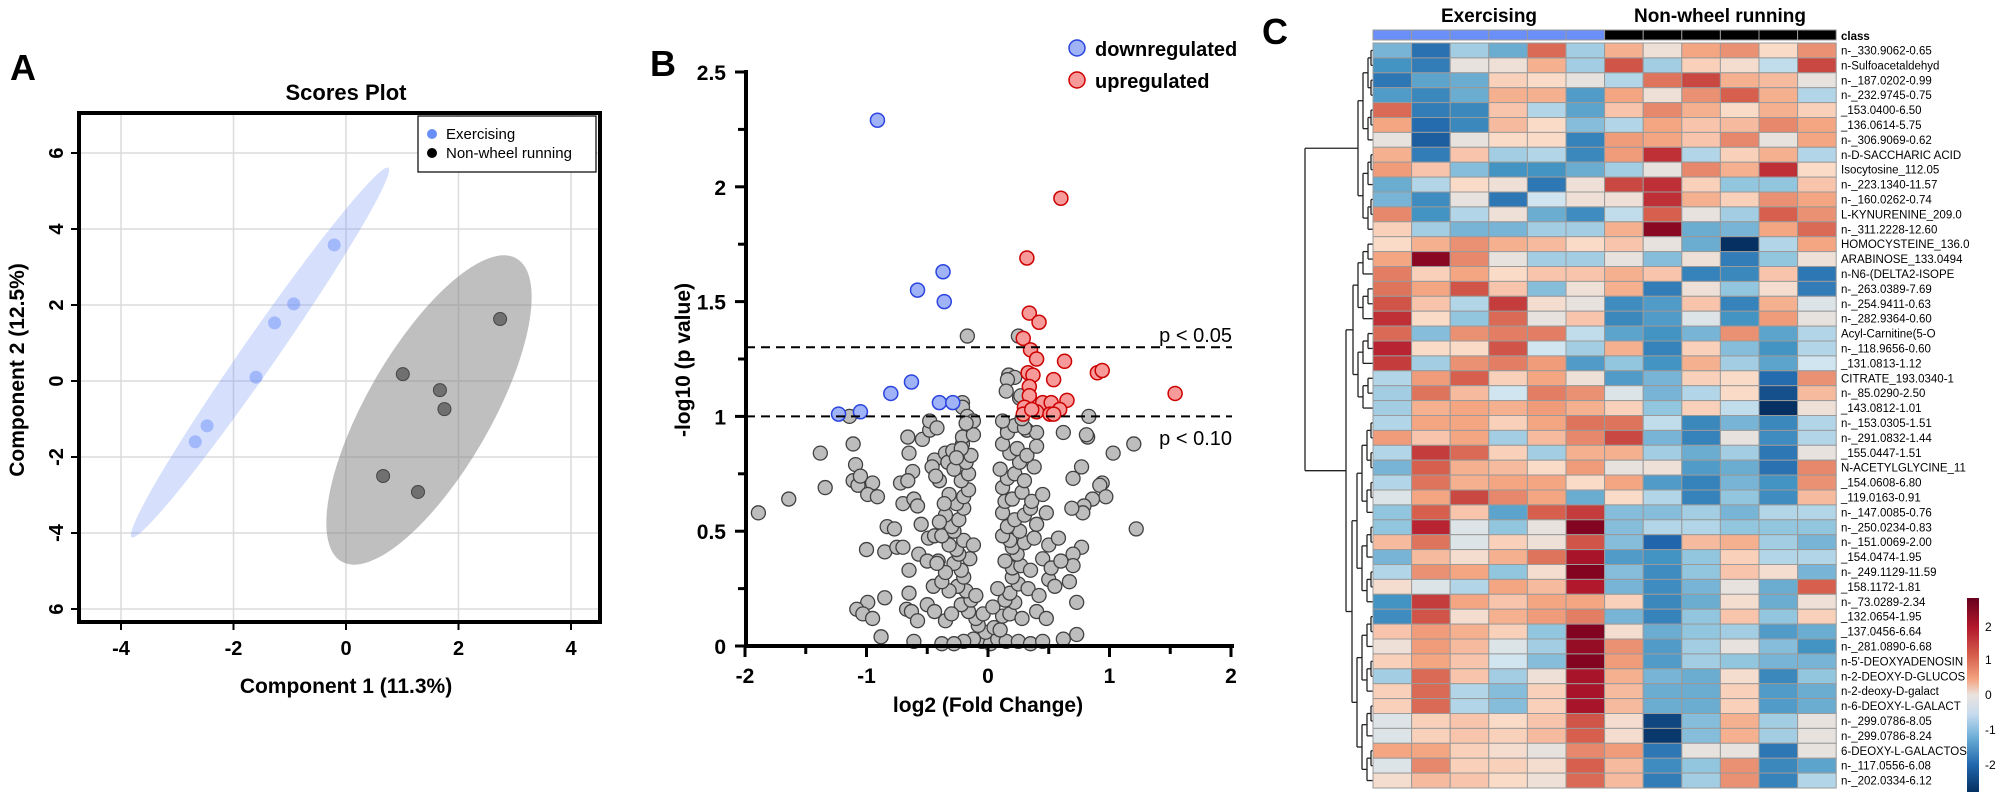 Image resolution: width=2000 pixels, height=801 pixels. I want to click on row-label: n-_223.1340-11.57, so click(1889, 186).